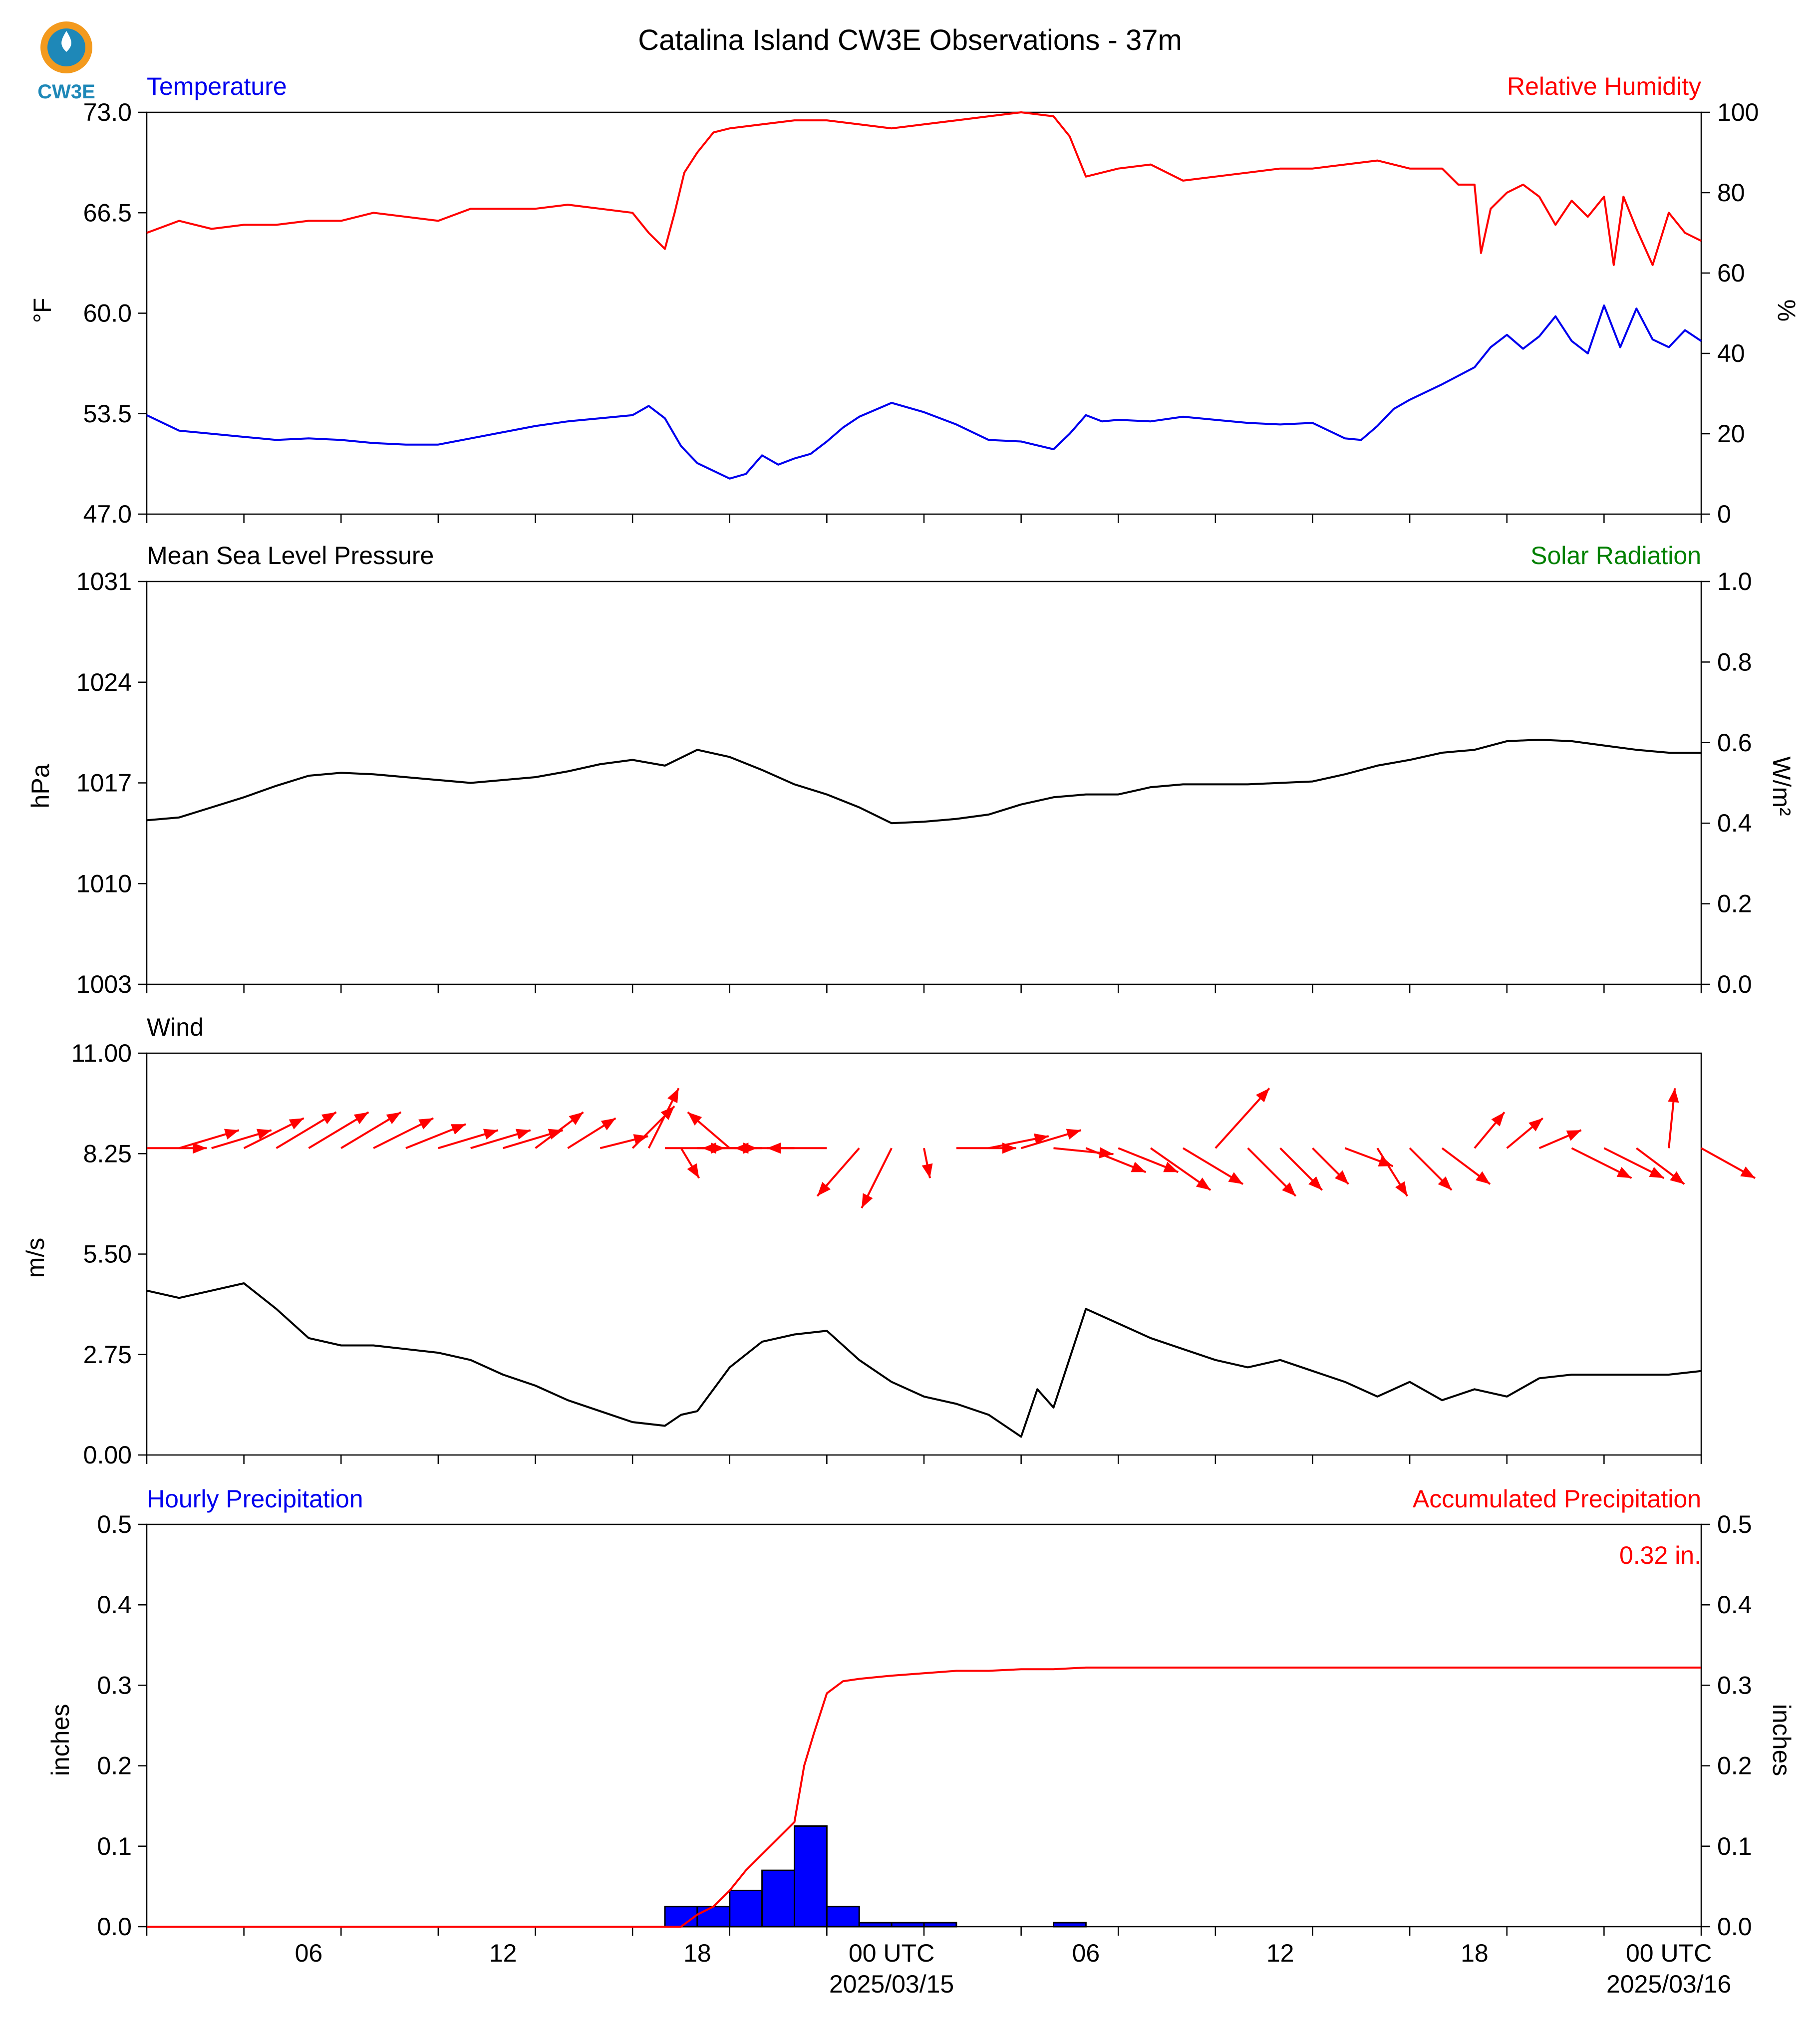  I want to click on y-tick-label: 47.0, so click(107, 514).